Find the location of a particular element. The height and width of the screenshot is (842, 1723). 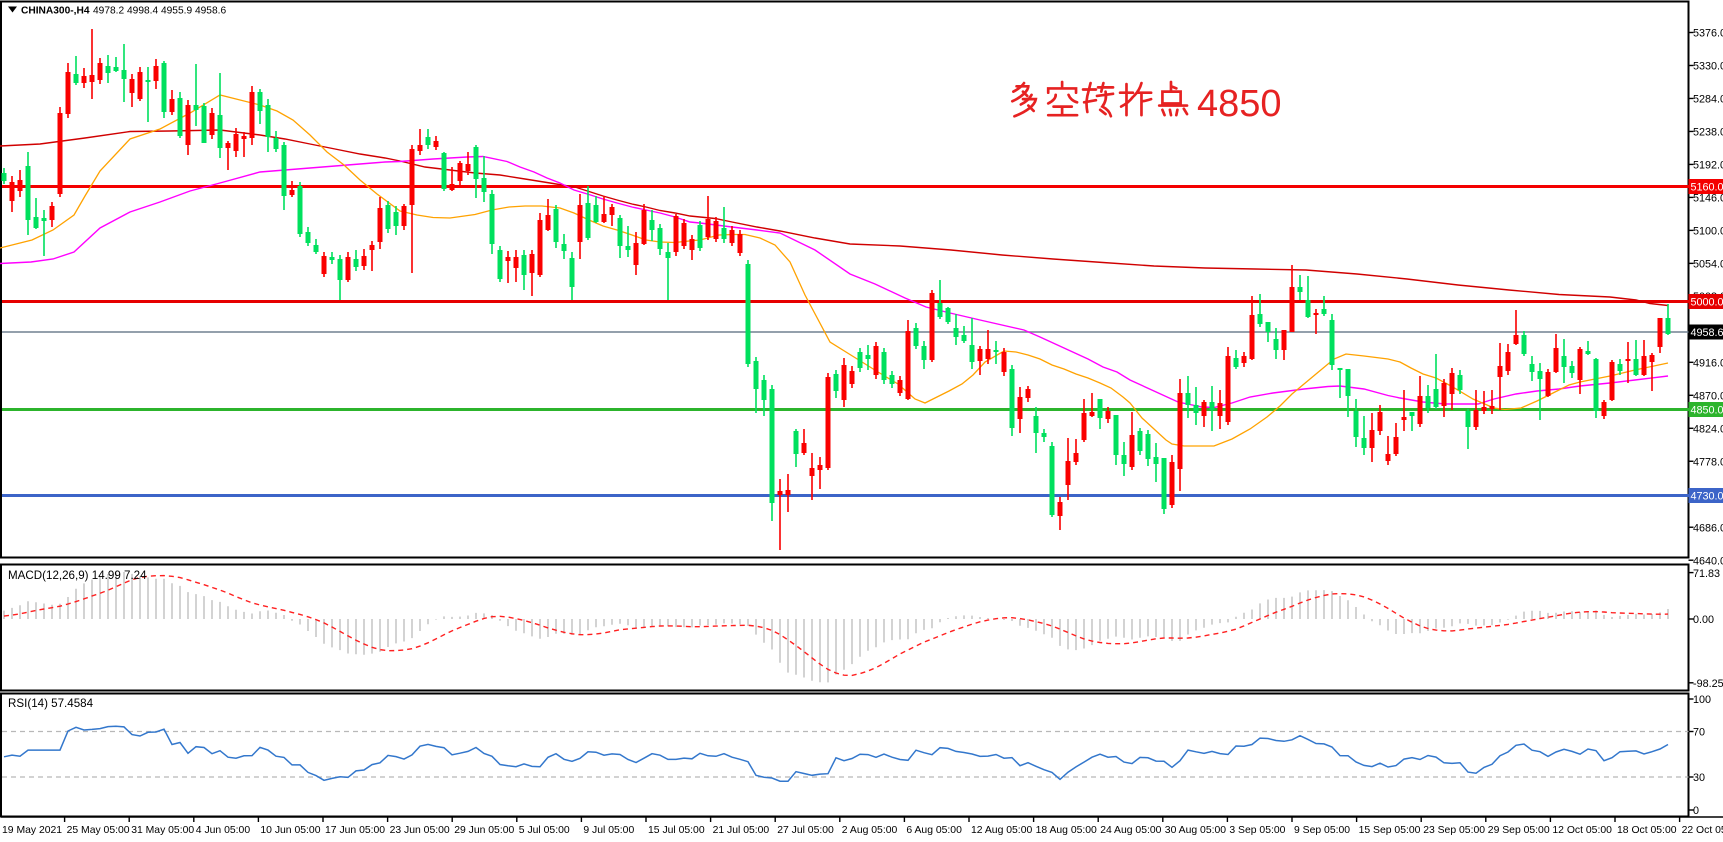

svg-text: 15 Sep 05:00 is located at coordinates (1390, 830).